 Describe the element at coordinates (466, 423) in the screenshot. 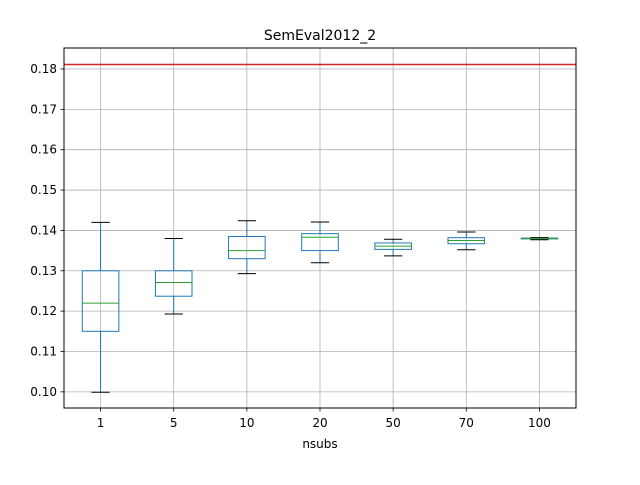

I see `x-tick-label: 70` at that location.